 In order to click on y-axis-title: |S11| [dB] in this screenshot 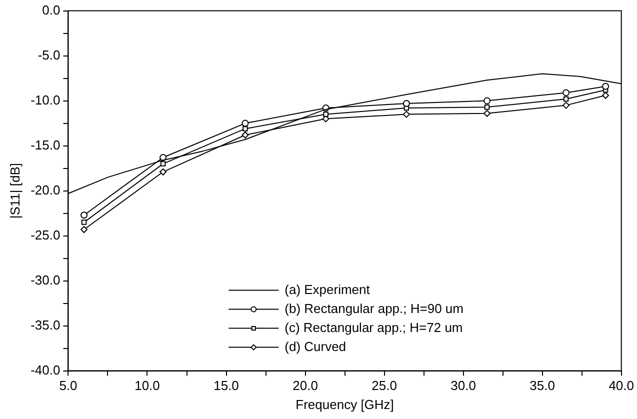, I will do `click(14, 190)`.